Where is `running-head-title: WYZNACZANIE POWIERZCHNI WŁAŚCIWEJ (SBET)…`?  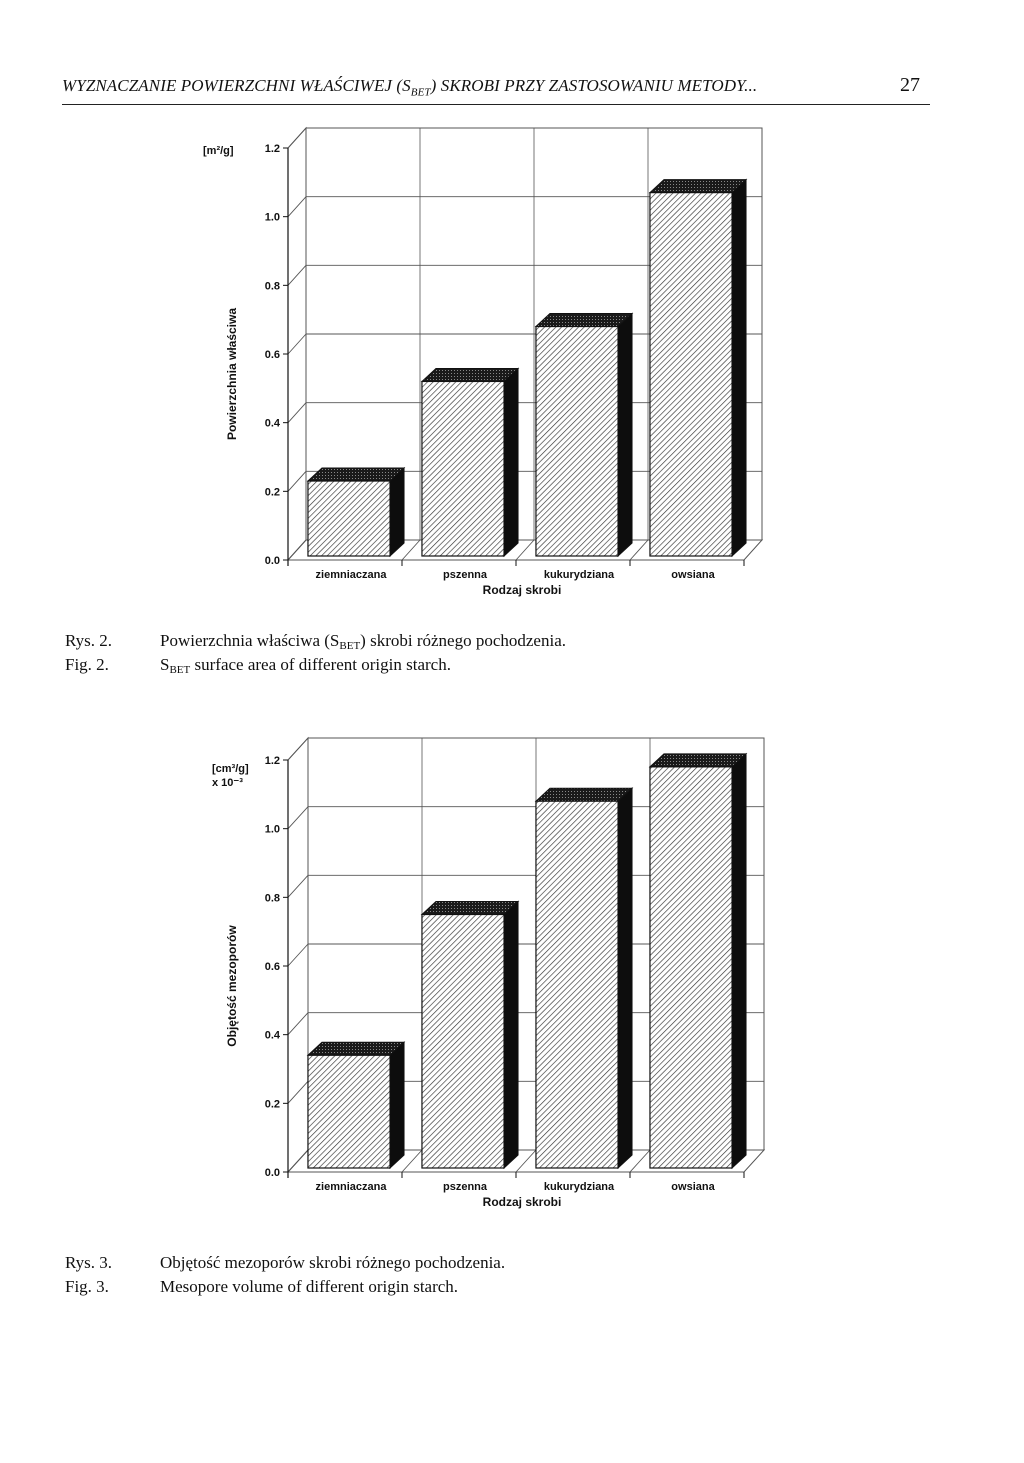
running-head-title: WYZNACZANIE POWIERZCHNI WŁAŚCIWEJ (SBET)… is located at coordinates (410, 87).